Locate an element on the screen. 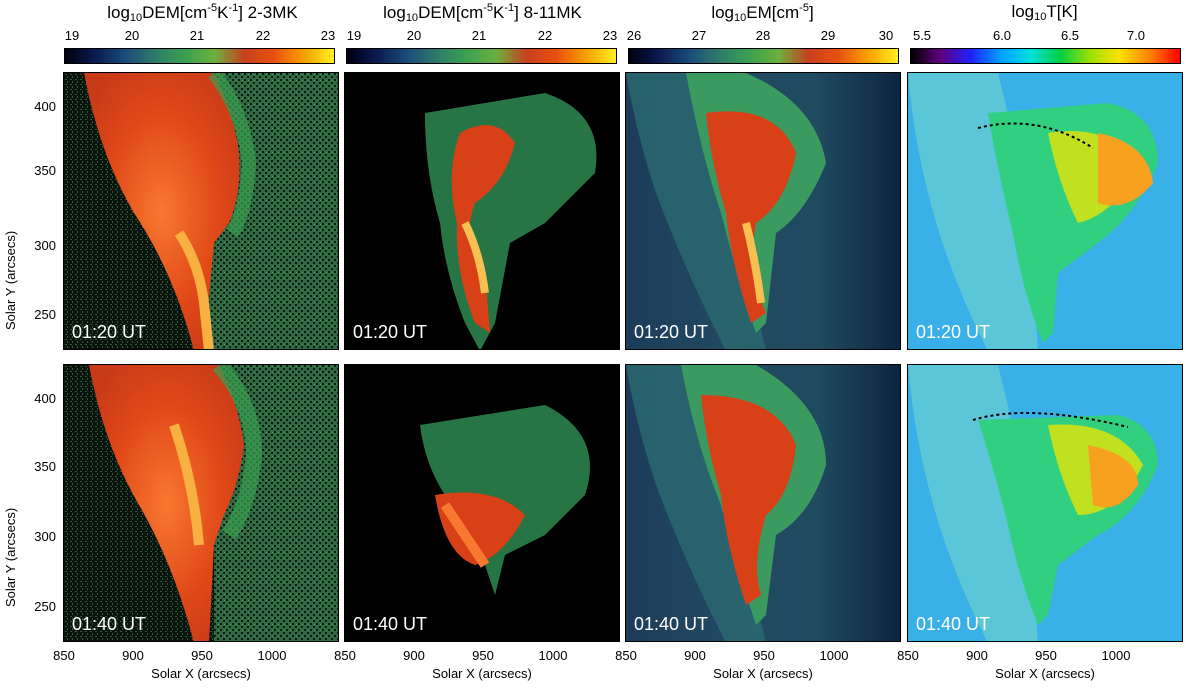  colorbar-dem-2-3mk is located at coordinates (199, 56).